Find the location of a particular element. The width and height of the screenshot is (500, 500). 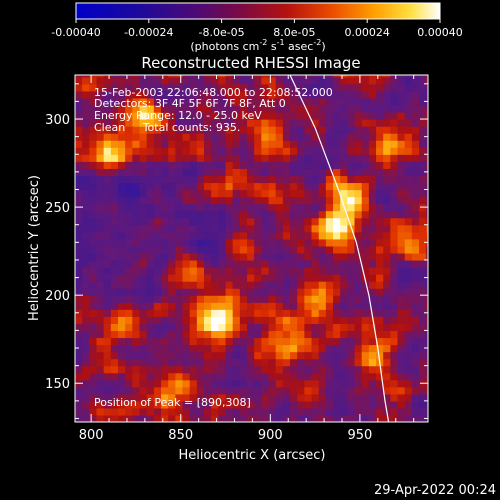

y-tick-label: 300 is located at coordinates (57, 120).